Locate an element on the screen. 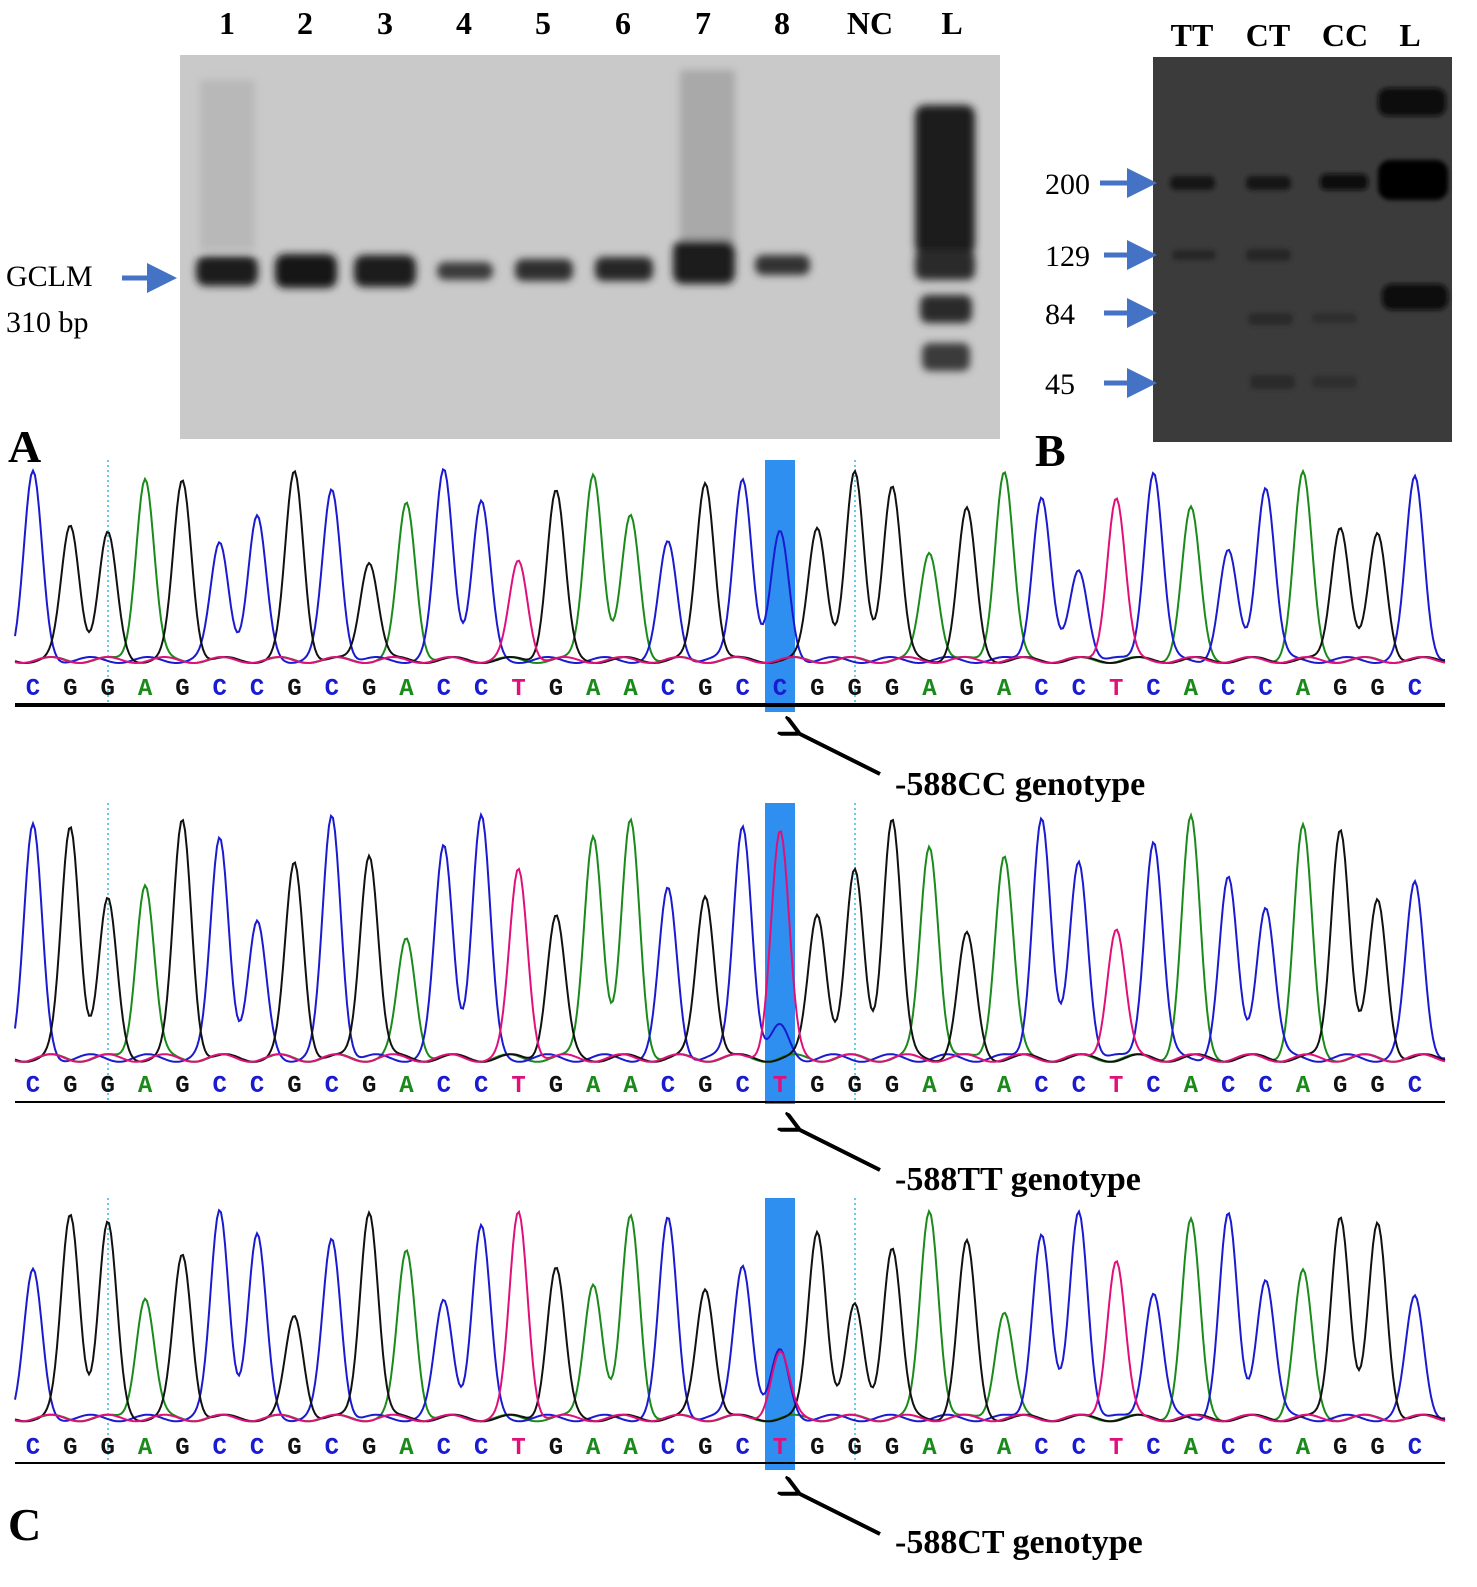 Image resolution: width=1477 pixels, height=1587 pixels. lane-label: 8 is located at coordinates (782, 23).